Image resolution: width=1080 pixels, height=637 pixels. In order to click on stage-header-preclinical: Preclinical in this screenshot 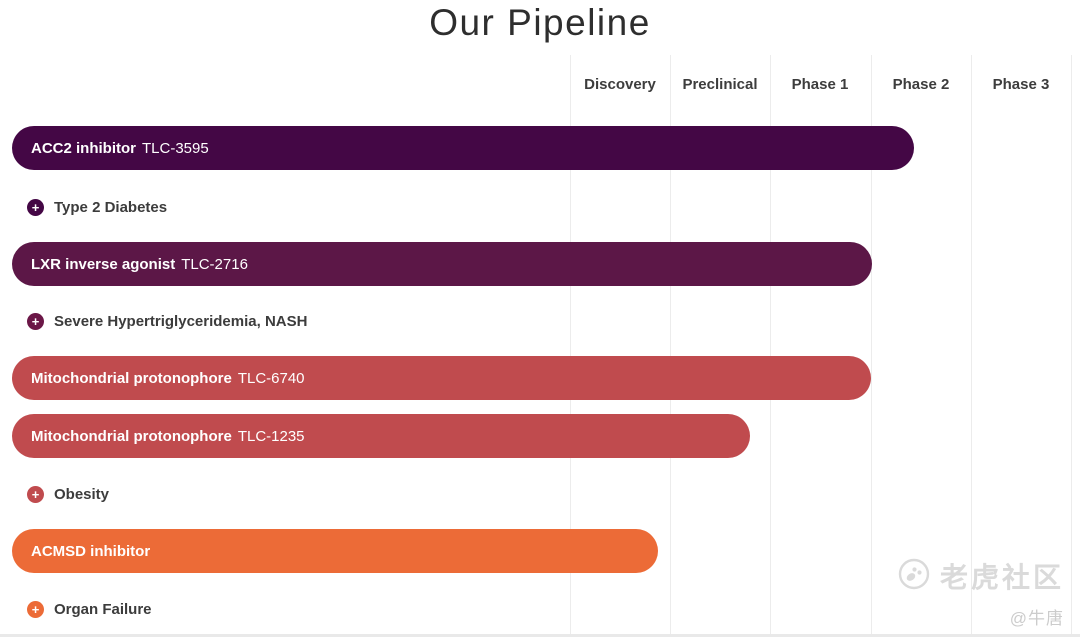, I will do `click(720, 84)`.